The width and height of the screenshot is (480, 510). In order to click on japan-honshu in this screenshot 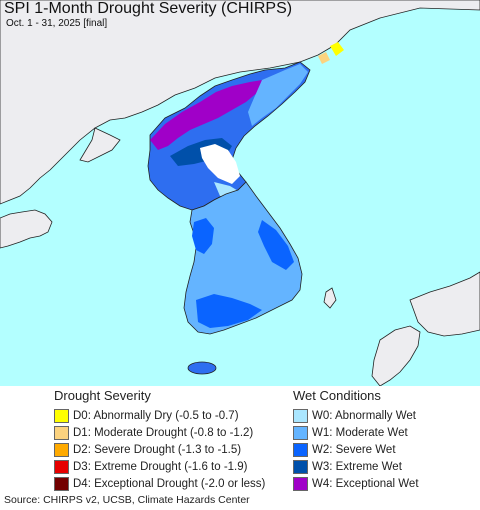, I will do `click(444, 304)`.